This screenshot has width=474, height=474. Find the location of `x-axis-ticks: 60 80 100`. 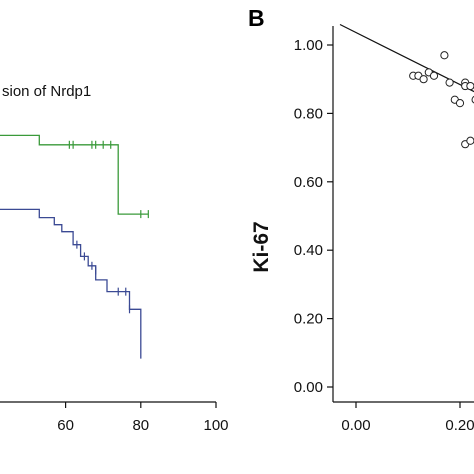

x-axis-ticks: 60 80 100 is located at coordinates (143, 418).